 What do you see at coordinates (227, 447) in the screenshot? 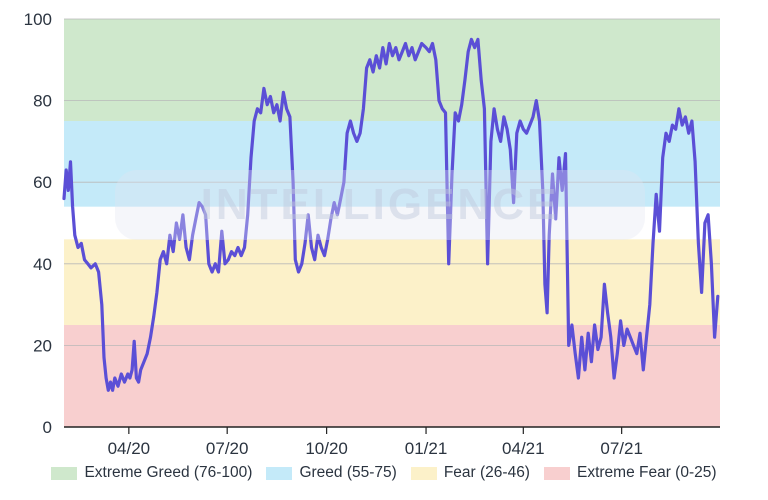
I see `x-tick-label: 07/20` at bounding box center [227, 447].